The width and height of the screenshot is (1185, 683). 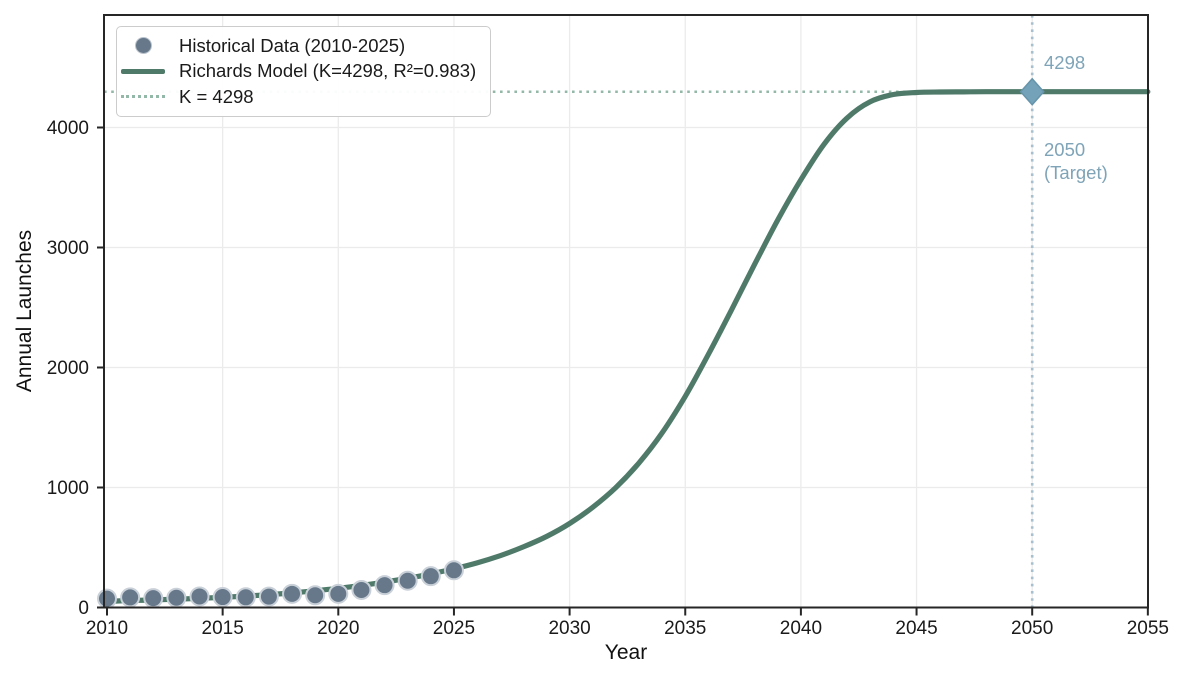 I want to click on y-tick-label: 3000, so click(x=68, y=248).